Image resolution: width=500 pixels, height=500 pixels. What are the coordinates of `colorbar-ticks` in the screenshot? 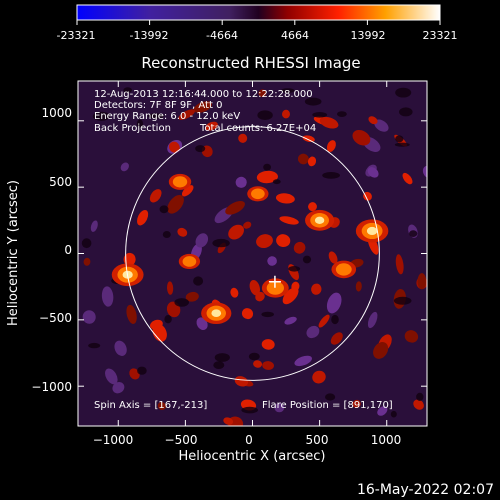 It's located at (258, 22).